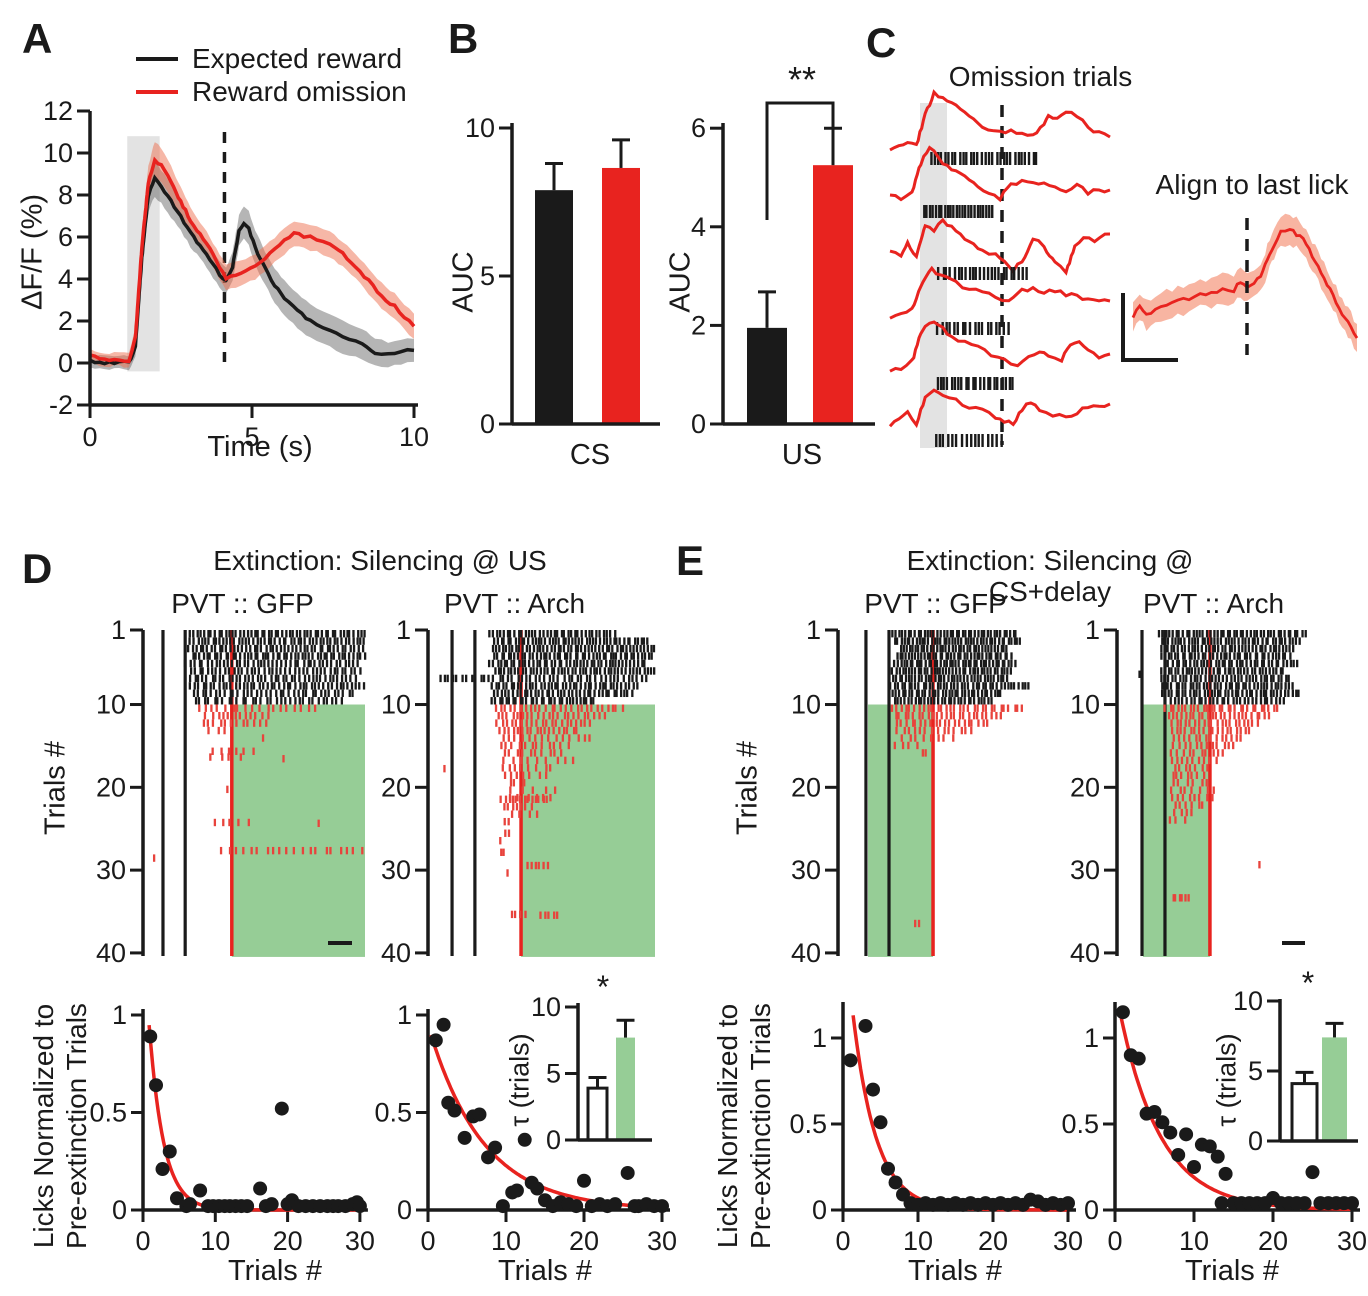  What do you see at coordinates (1085, 705) in the screenshot?
I see `tick-label: 10` at bounding box center [1085, 705].